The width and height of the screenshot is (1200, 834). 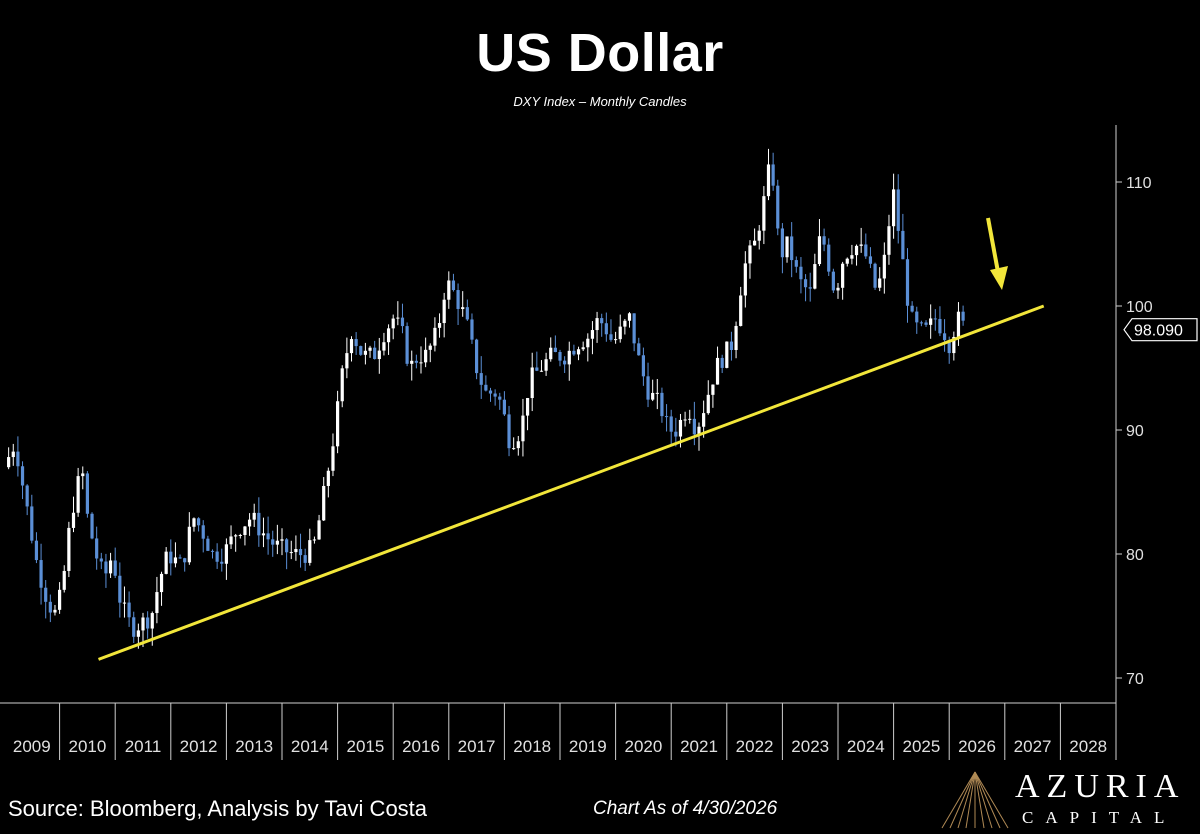 I want to click on x-tick-label: 2028, so click(x=1088, y=746).